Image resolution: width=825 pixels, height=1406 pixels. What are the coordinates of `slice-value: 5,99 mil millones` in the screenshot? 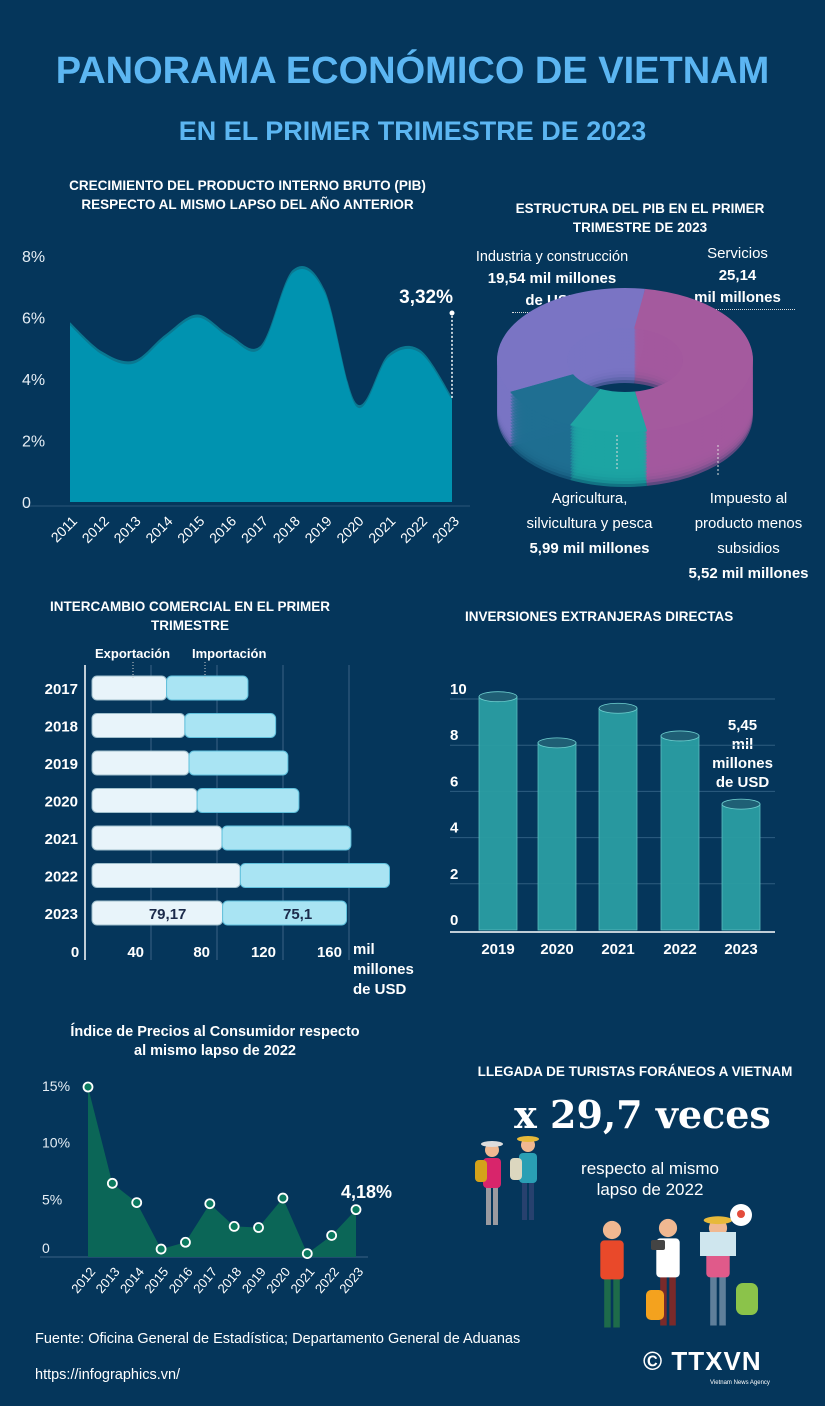 It's located at (589, 548).